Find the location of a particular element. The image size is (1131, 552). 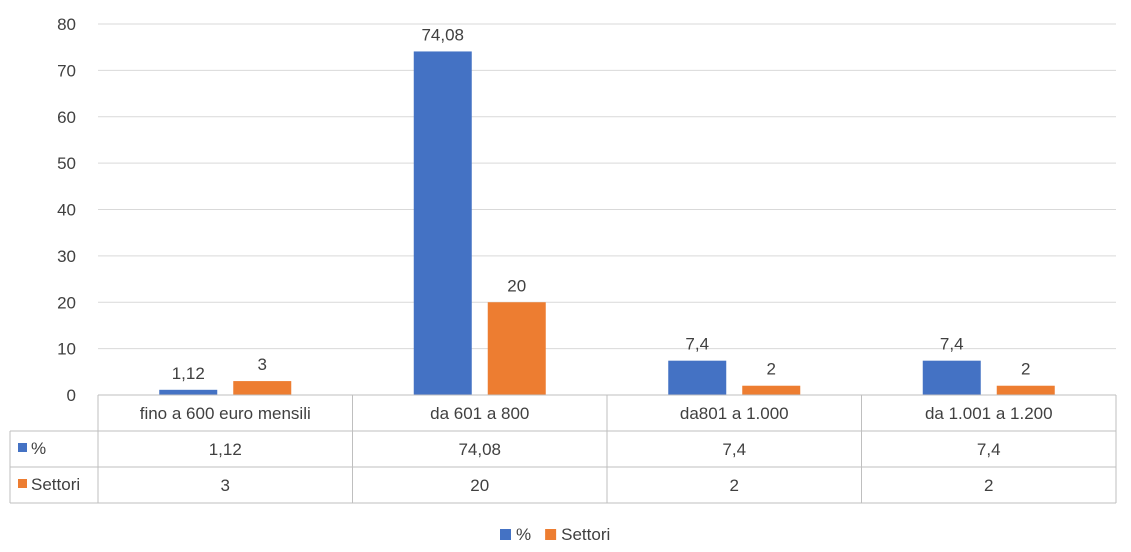

table-cell: 74,08 is located at coordinates (479, 449).